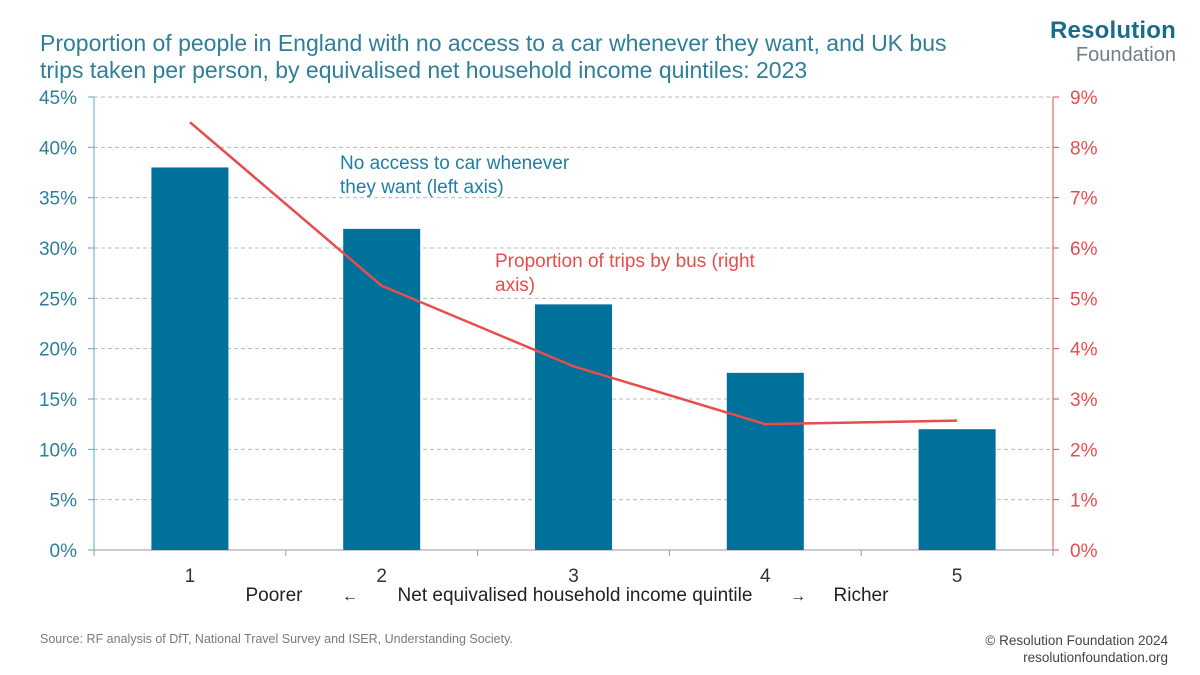  I want to click on x-axis-tick-label: 4, so click(765, 576).